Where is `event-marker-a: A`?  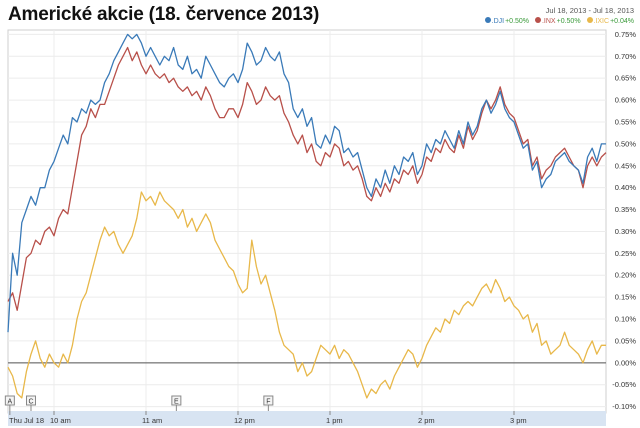 event-marker-a: A is located at coordinates (9, 403).